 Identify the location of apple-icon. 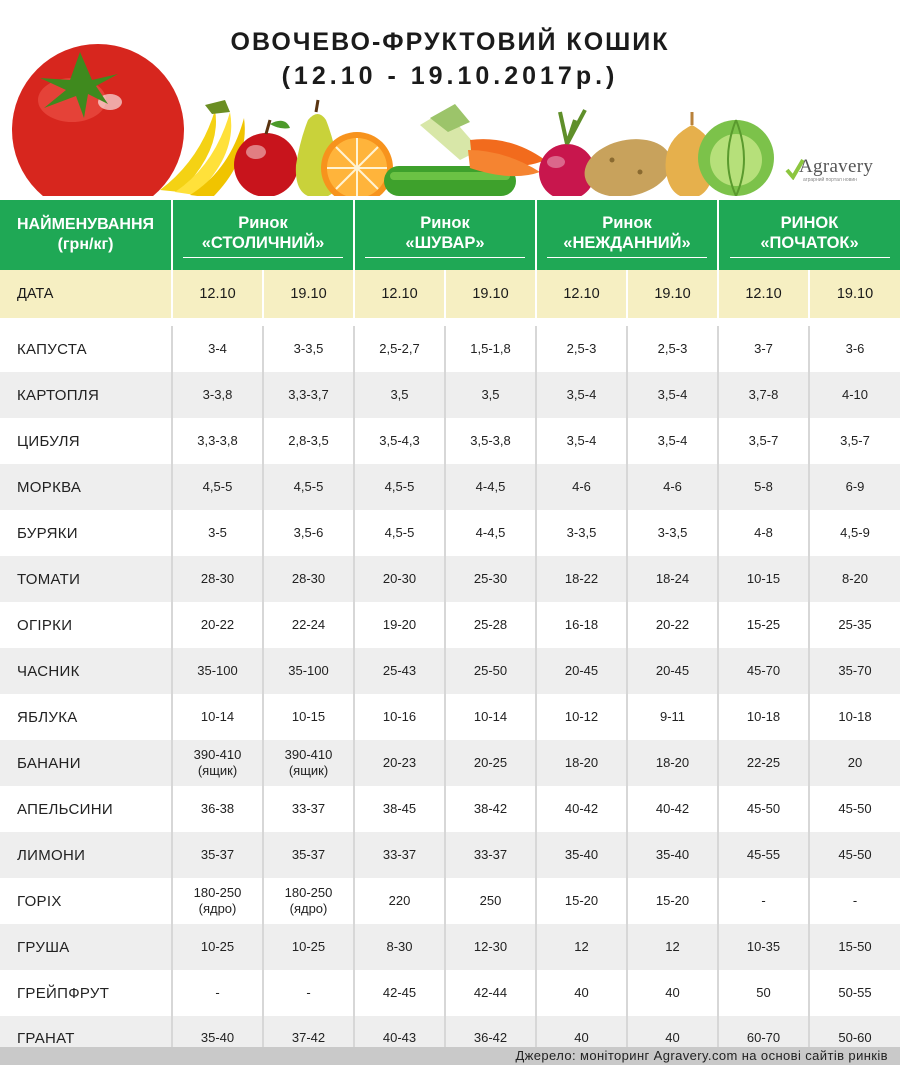
(266, 158).